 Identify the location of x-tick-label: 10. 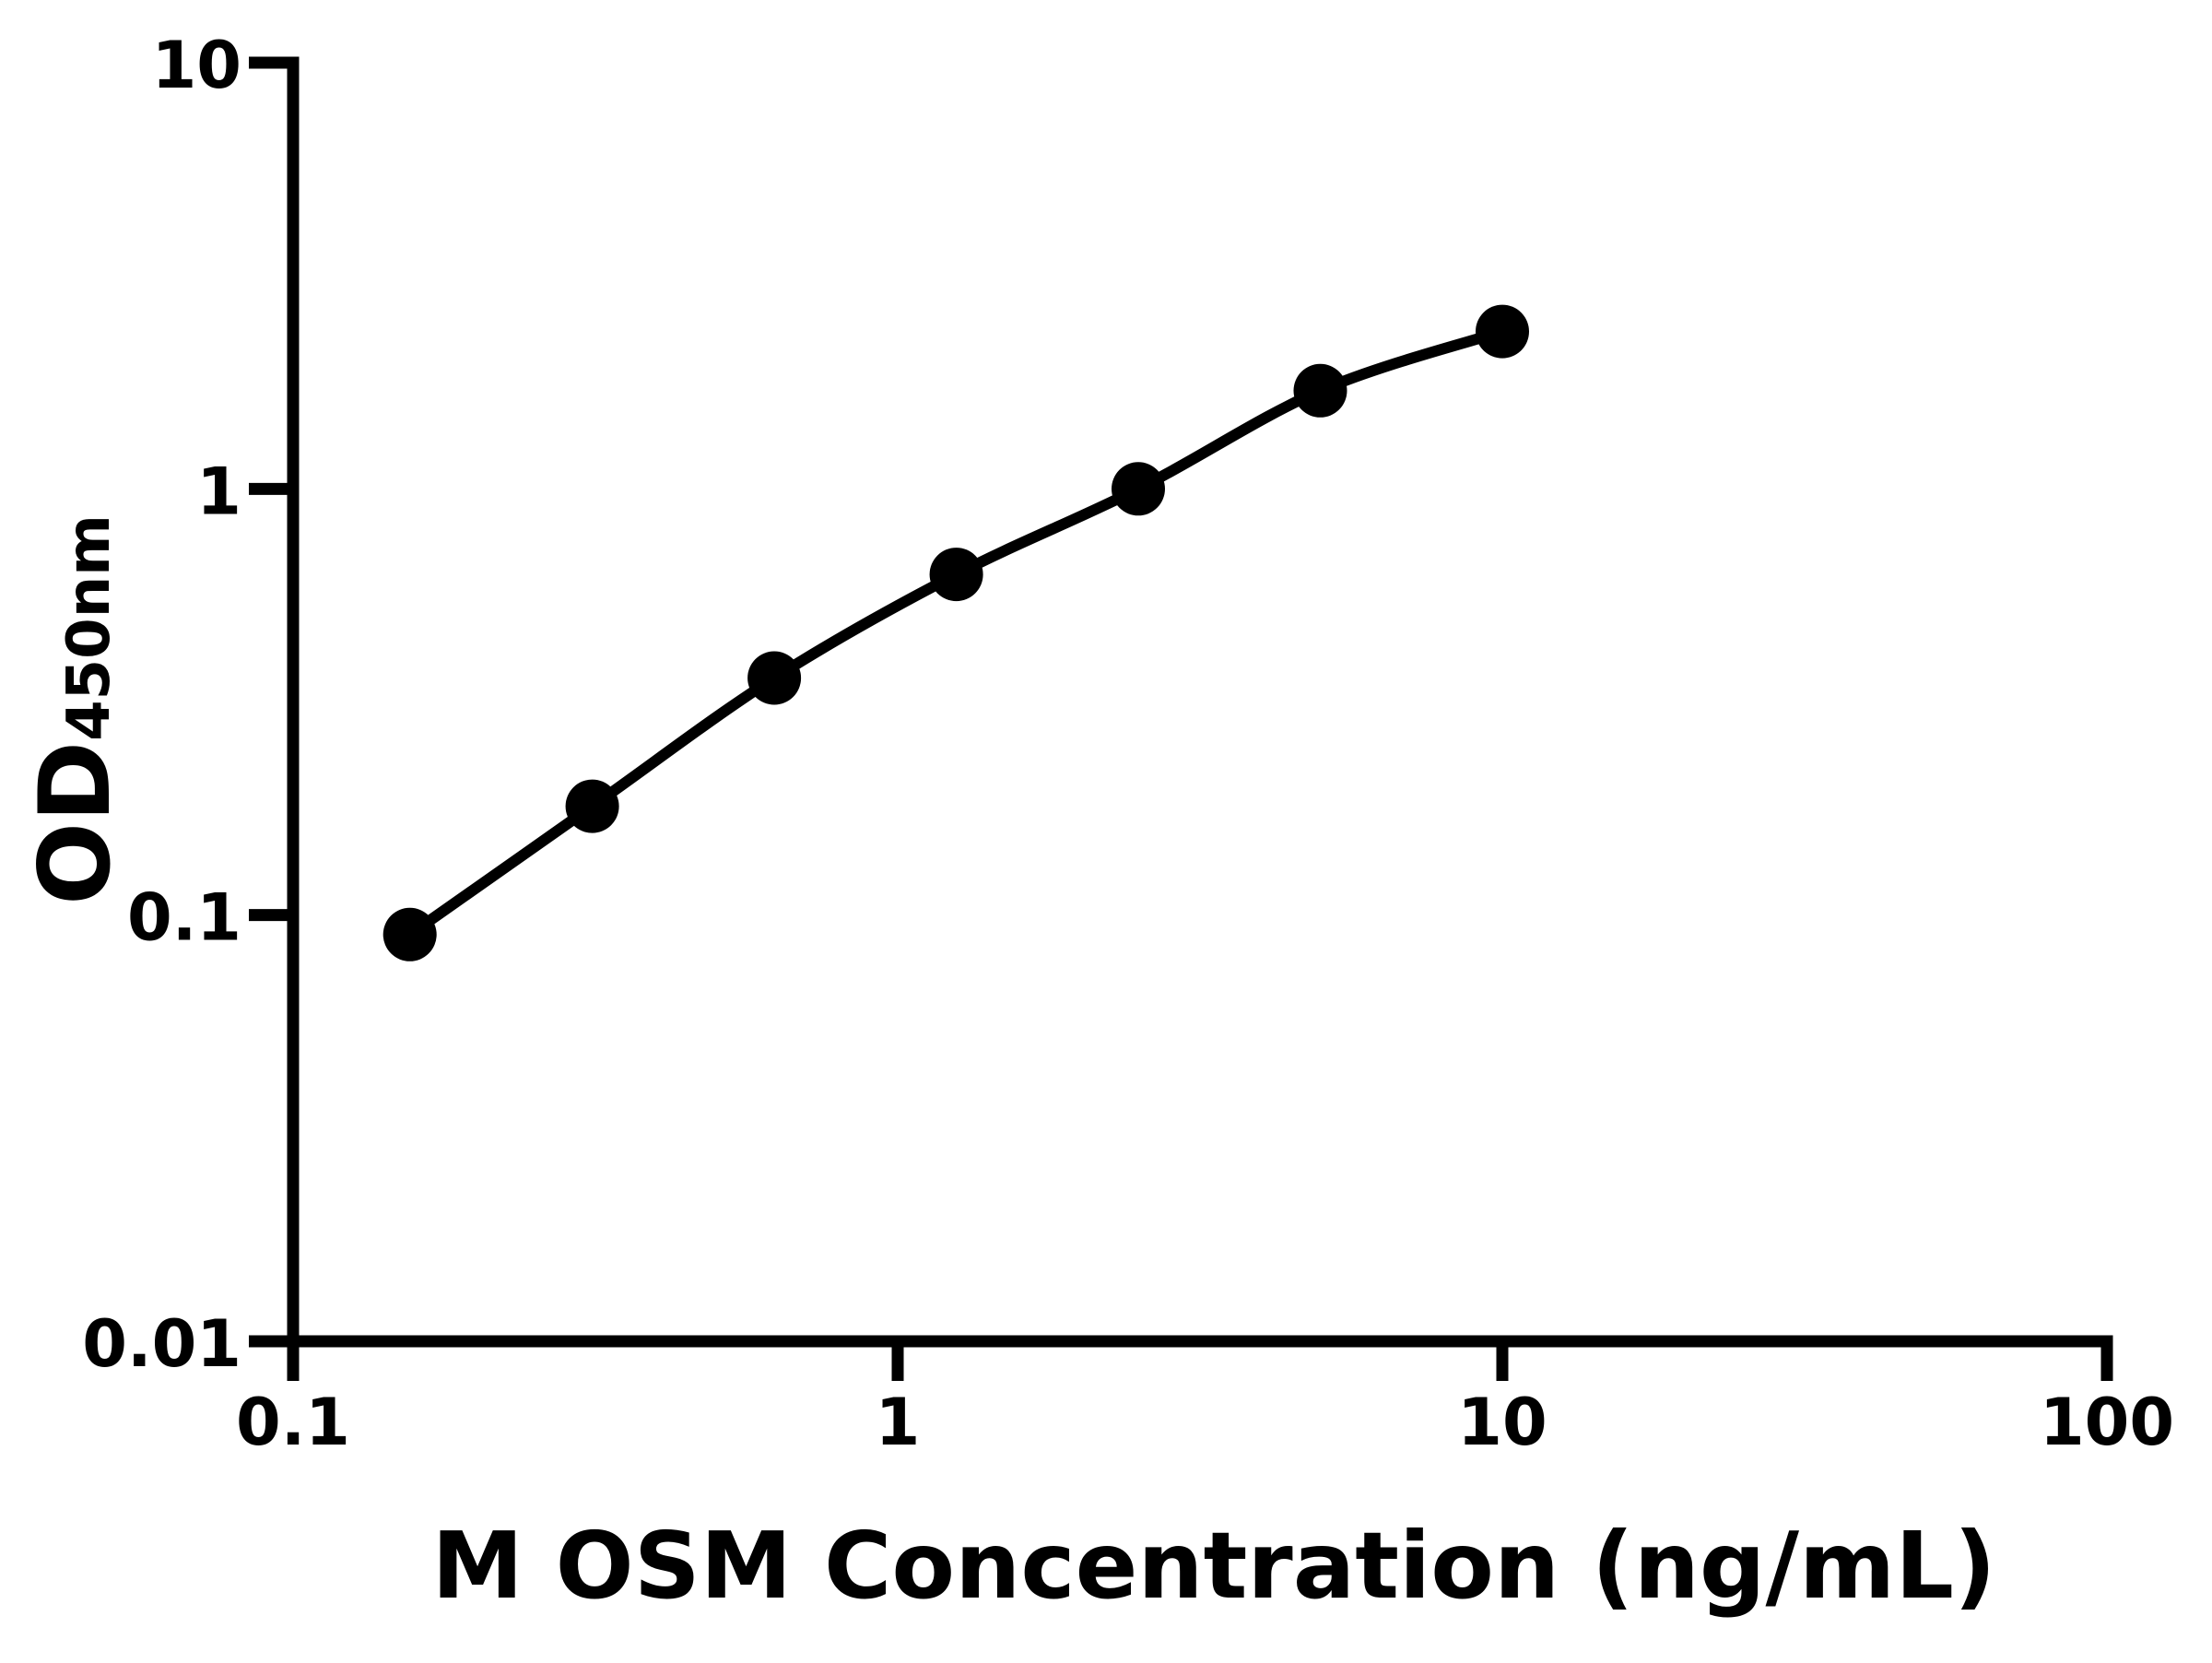
(1502, 1422).